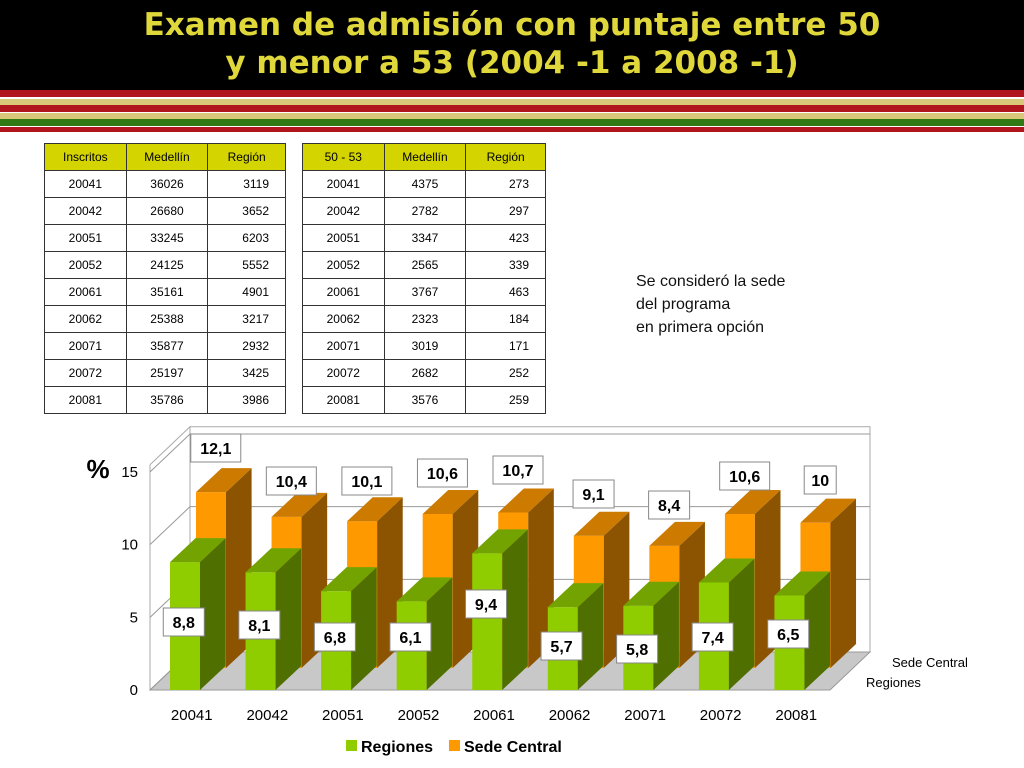 This screenshot has width=1024, height=768. Describe the element at coordinates (893, 682) in the screenshot. I see `depth-label-regiones: Regiones` at that location.